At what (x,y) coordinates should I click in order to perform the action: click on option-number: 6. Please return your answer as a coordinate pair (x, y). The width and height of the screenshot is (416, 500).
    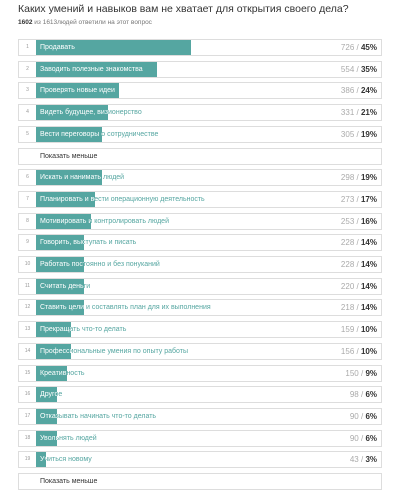
    Looking at the image, I should click on (27, 177).